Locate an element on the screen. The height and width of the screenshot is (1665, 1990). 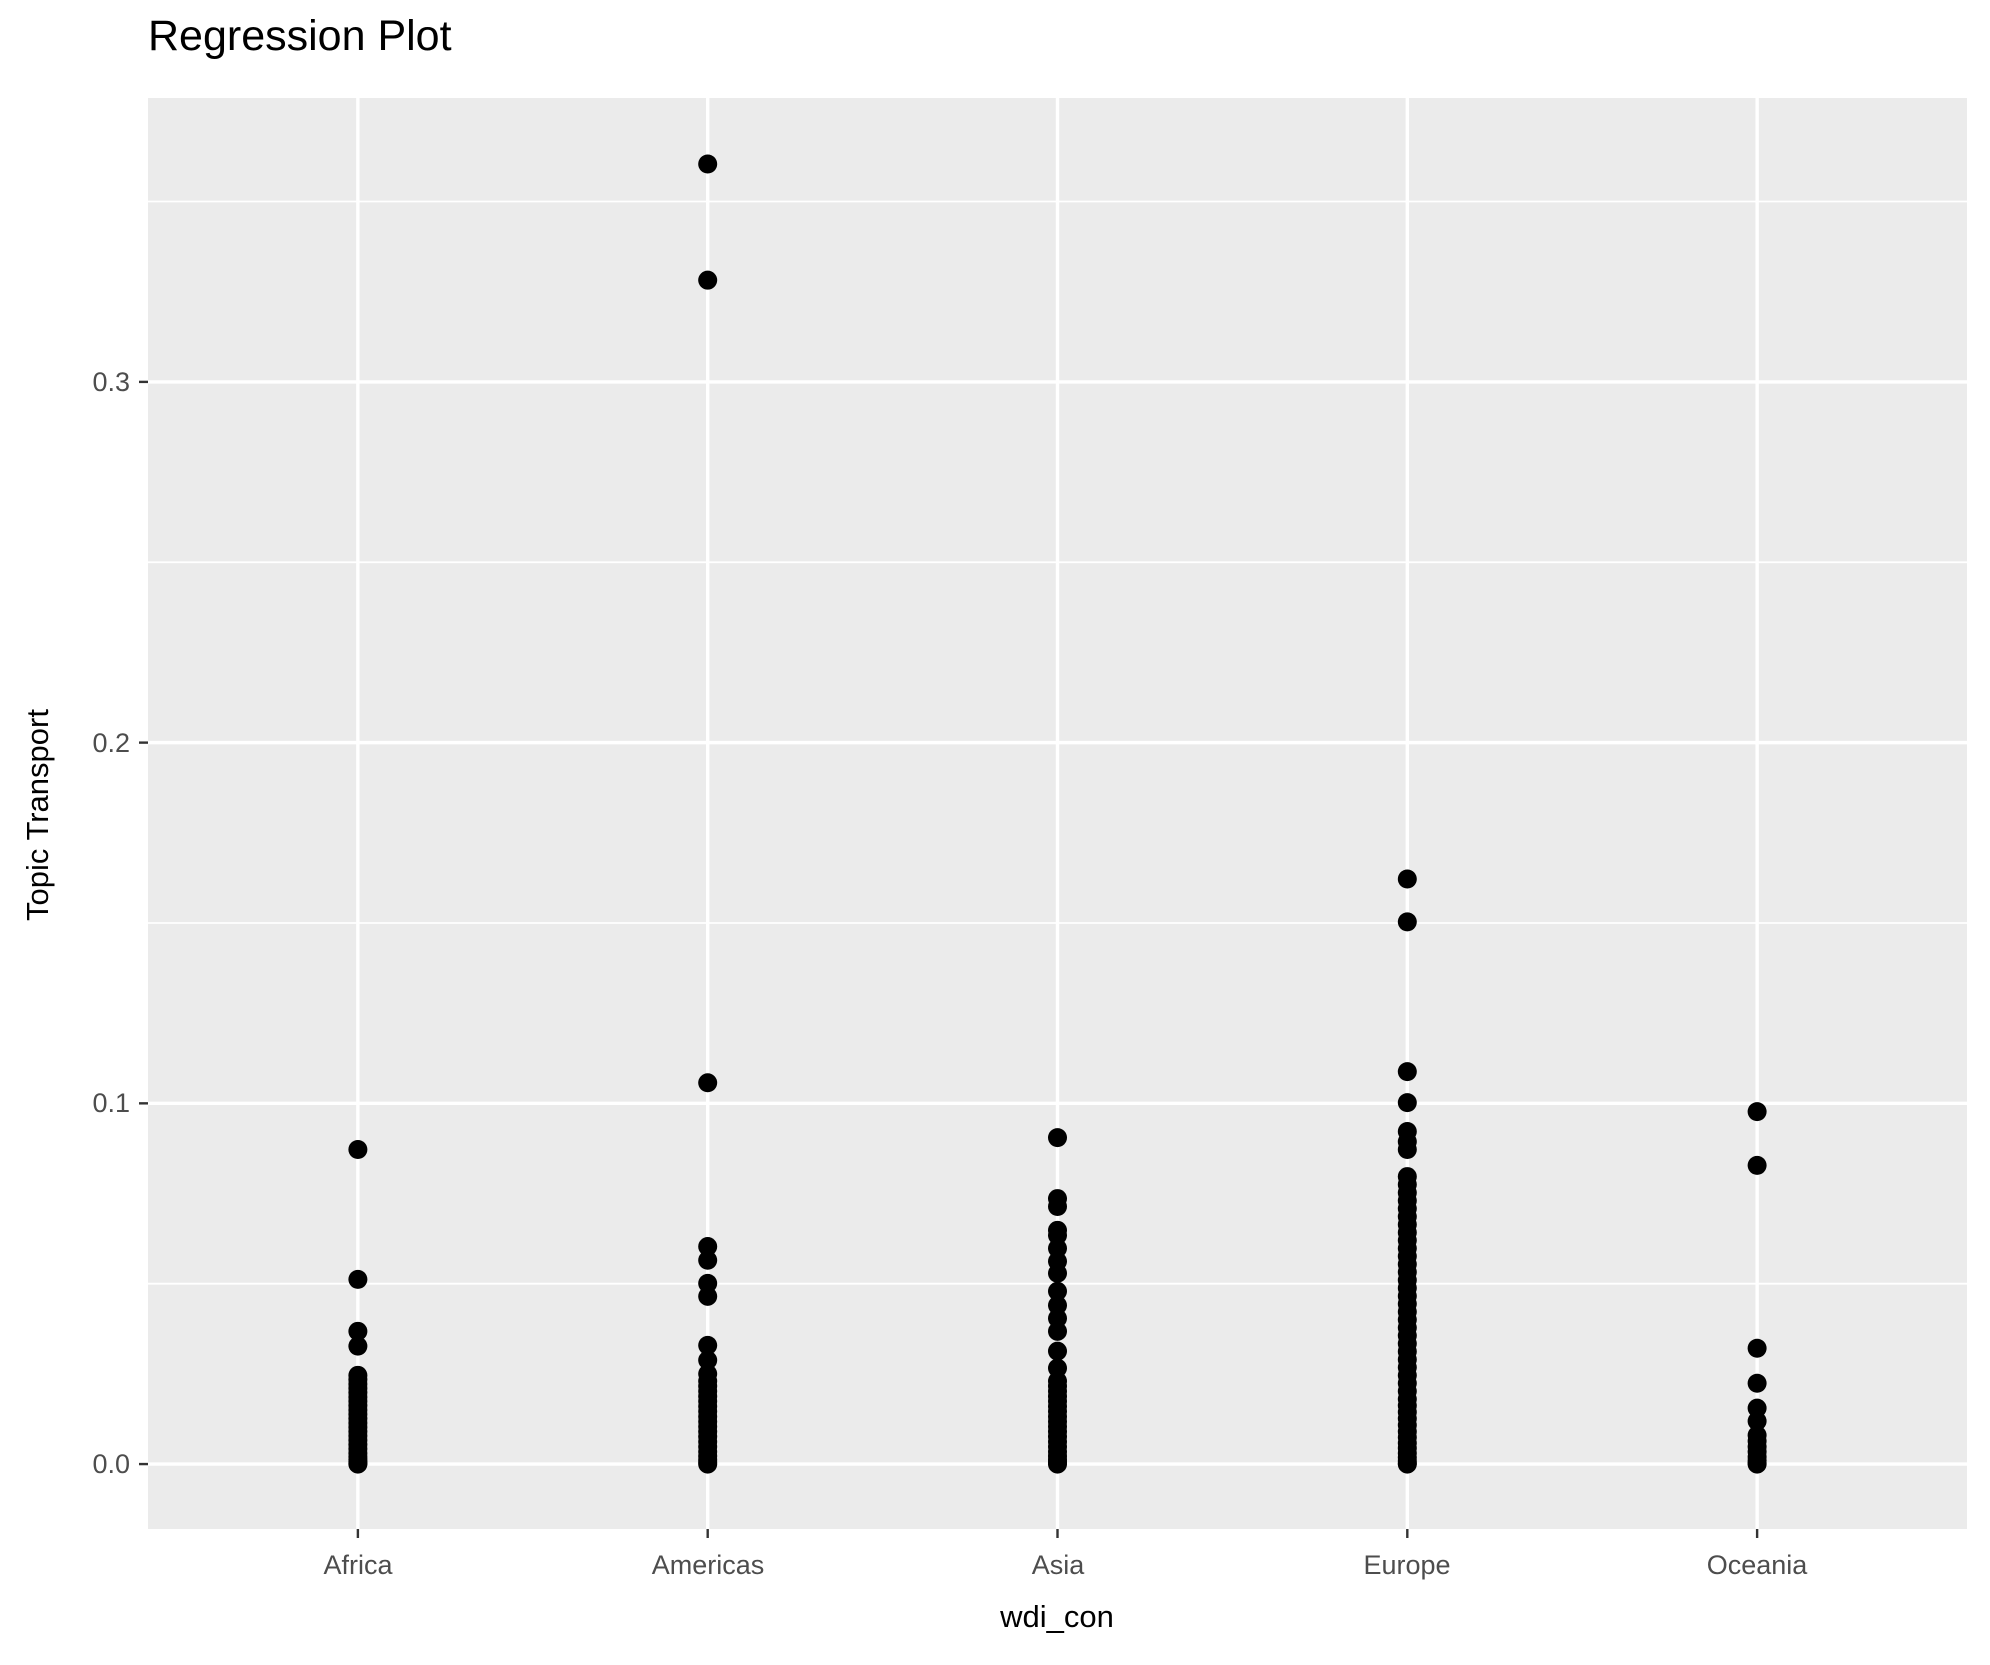
series-asia is located at coordinates (1057, 1301).